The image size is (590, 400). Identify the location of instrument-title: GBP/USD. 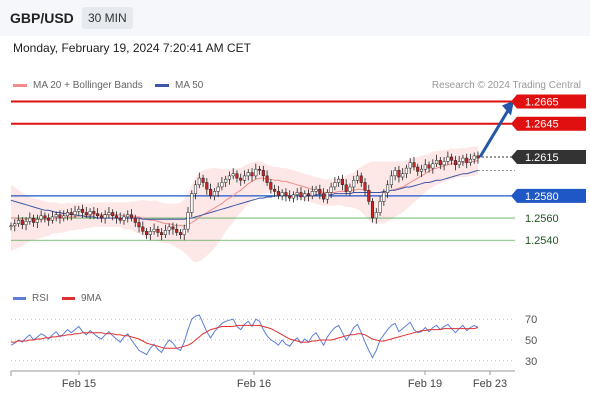
(42, 18).